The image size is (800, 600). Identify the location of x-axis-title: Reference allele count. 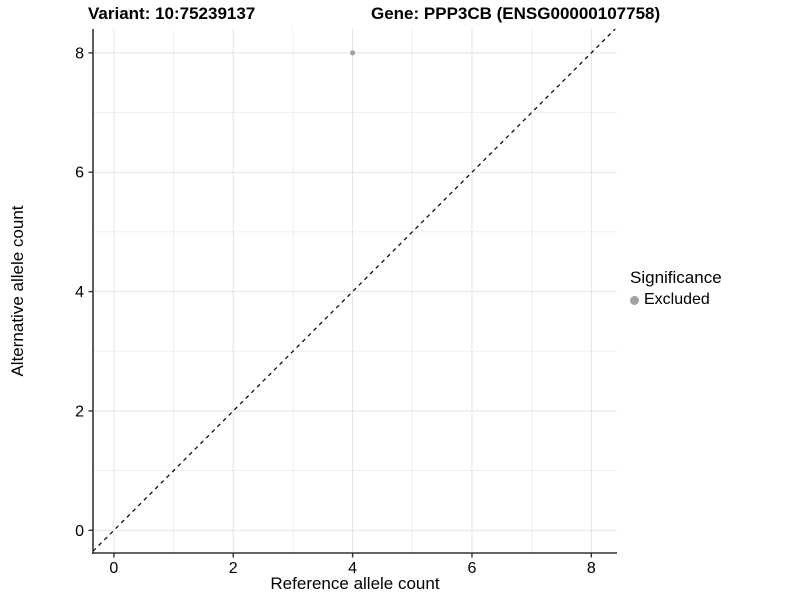
(355, 583).